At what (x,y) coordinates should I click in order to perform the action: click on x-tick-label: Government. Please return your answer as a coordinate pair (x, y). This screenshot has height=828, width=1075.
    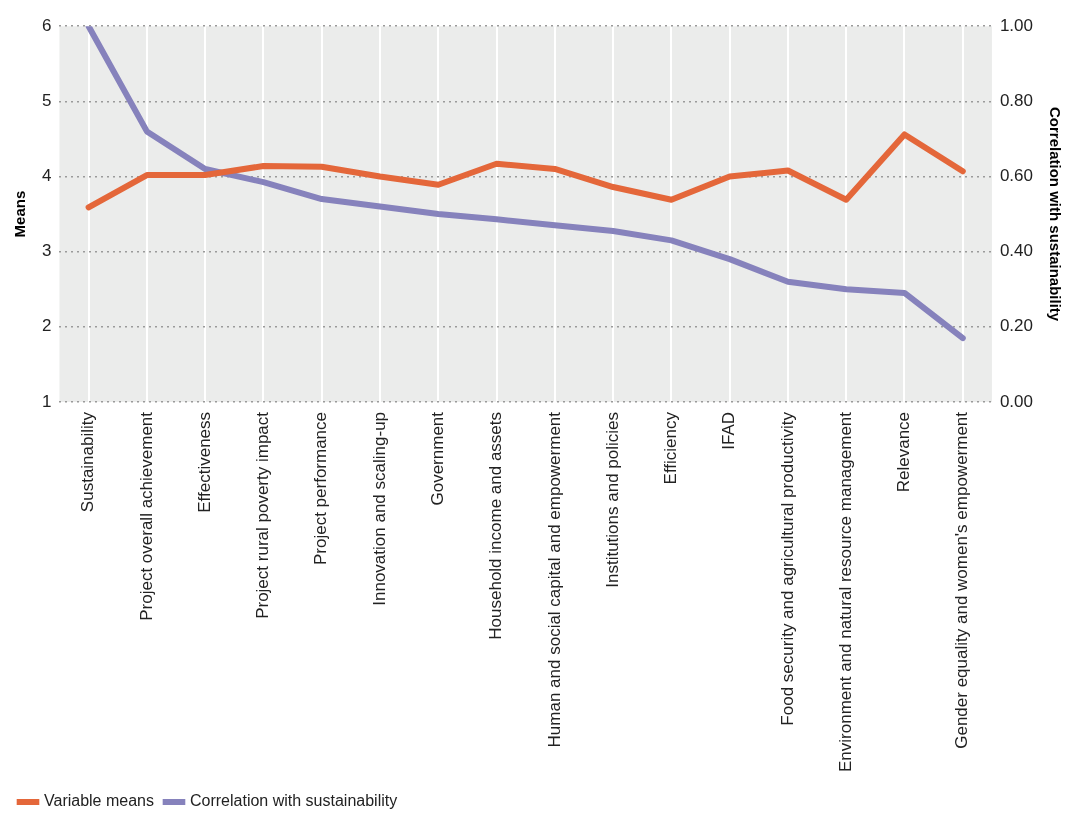
    Looking at the image, I should click on (437, 458).